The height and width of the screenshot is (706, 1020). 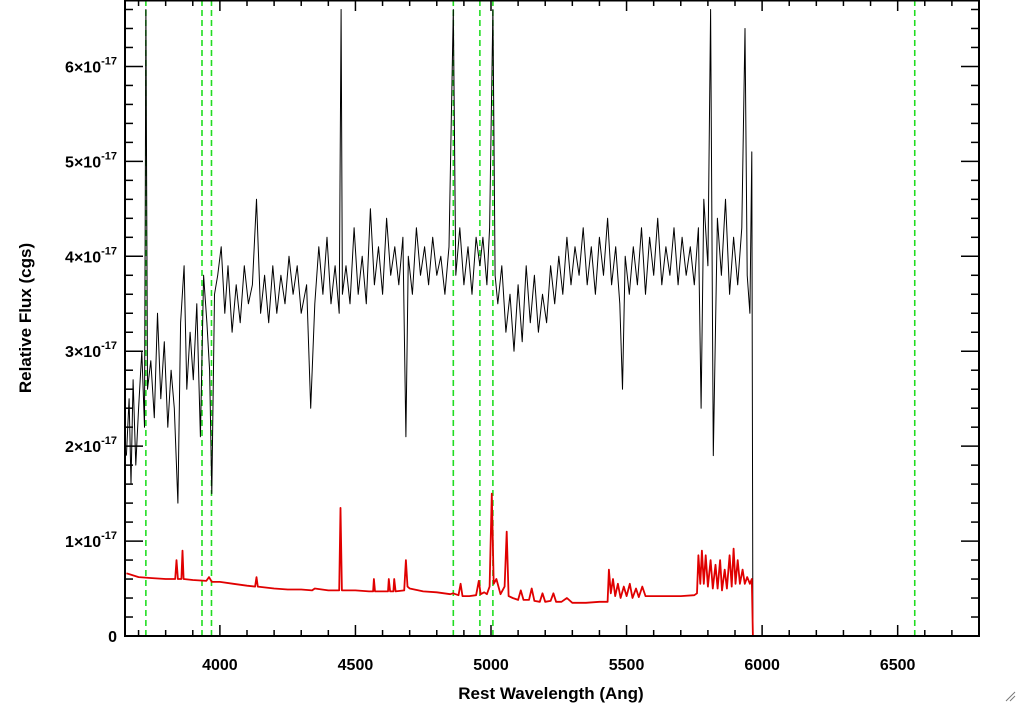 I want to click on x-axis-title: Rest Wavelength (Ang), so click(x=550, y=693).